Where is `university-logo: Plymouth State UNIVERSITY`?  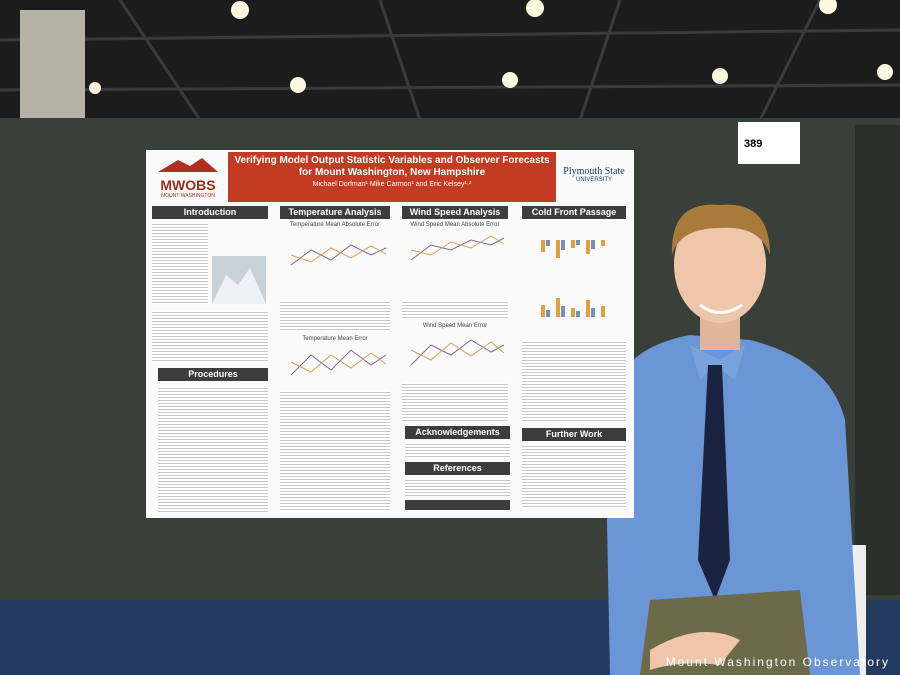 university-logo: Plymouth State UNIVERSITY is located at coordinates (594, 174).